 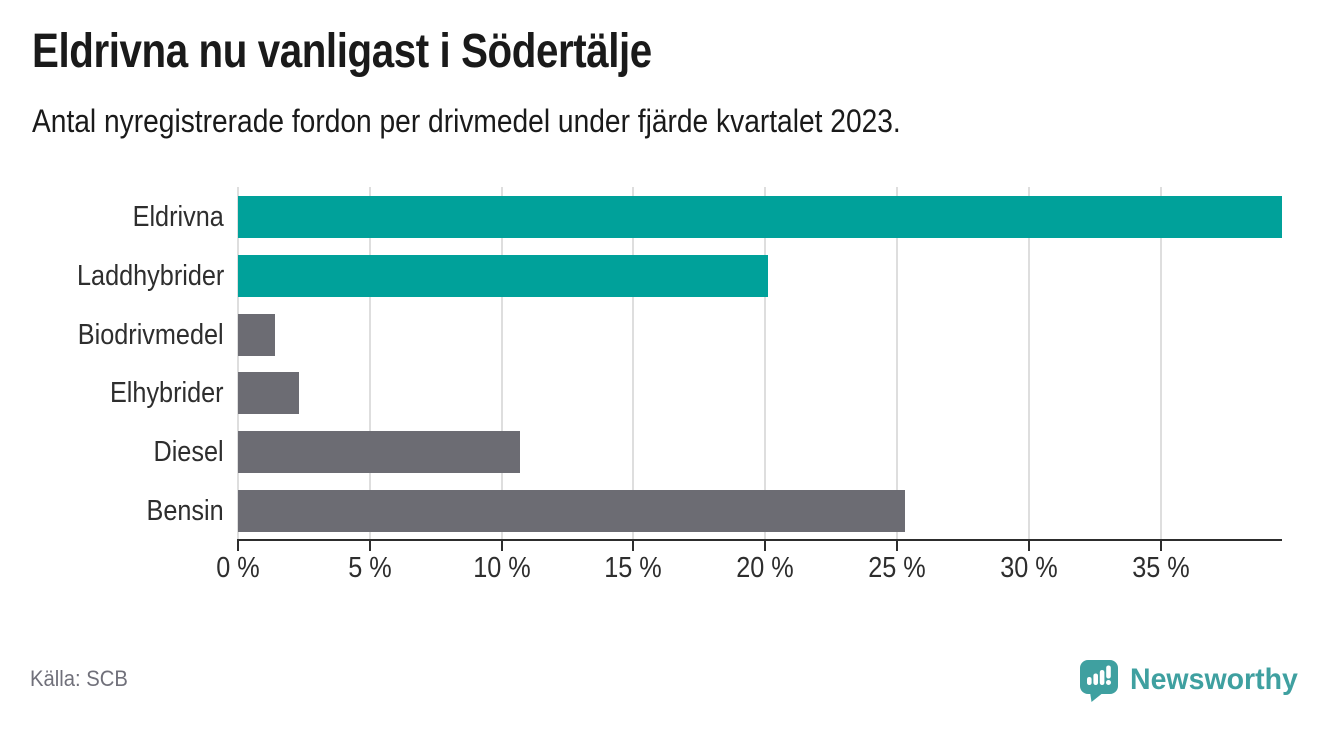 I want to click on gridline-10pct, so click(x=501, y=363).